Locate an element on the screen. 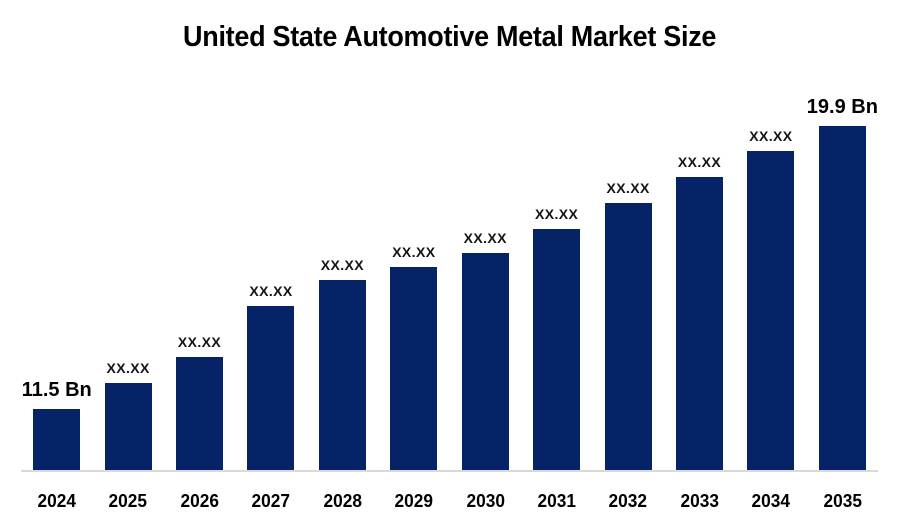 This screenshot has height=525, width=900. bar-2034 is located at coordinates (771, 310).